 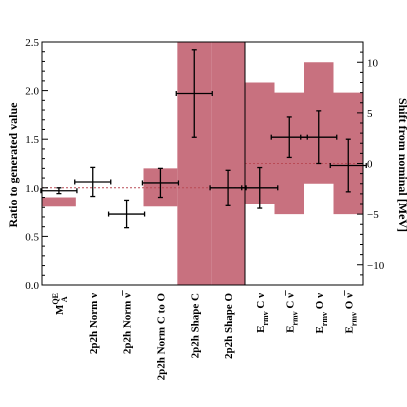 What do you see at coordinates (32, 140) in the screenshot?
I see `left-y-tick-label-3: 1.5` at bounding box center [32, 140].